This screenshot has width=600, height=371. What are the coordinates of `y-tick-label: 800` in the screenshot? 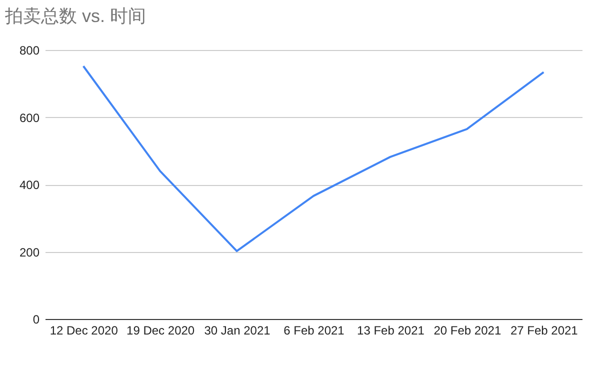 It's located at (29, 51).